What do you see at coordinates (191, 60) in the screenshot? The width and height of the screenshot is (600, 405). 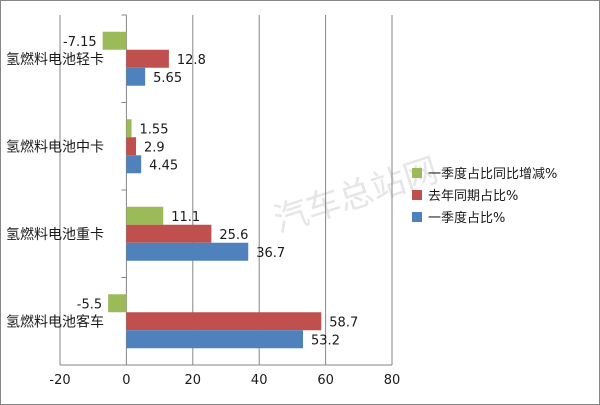 I see `data-label: 12.8` at bounding box center [191, 60].